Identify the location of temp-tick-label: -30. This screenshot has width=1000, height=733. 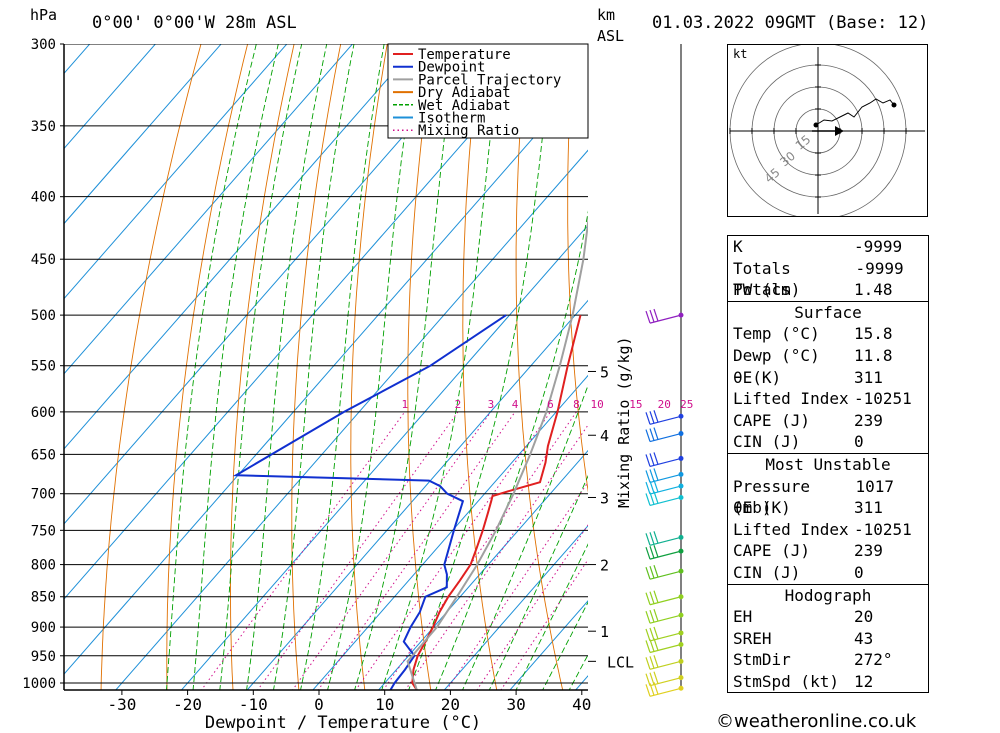
(121, 704).